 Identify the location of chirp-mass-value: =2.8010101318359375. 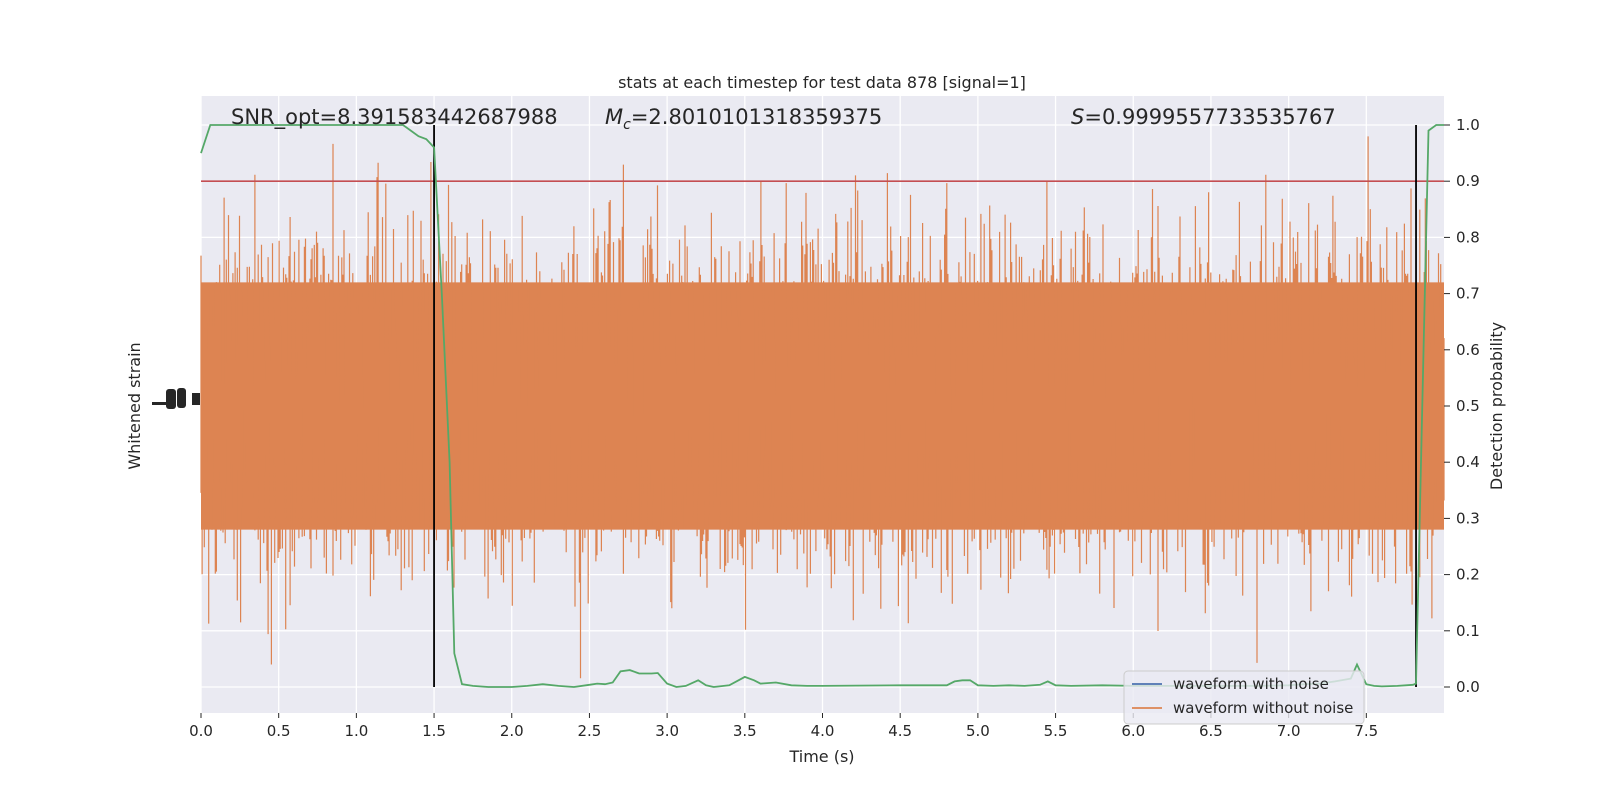
(756, 117).